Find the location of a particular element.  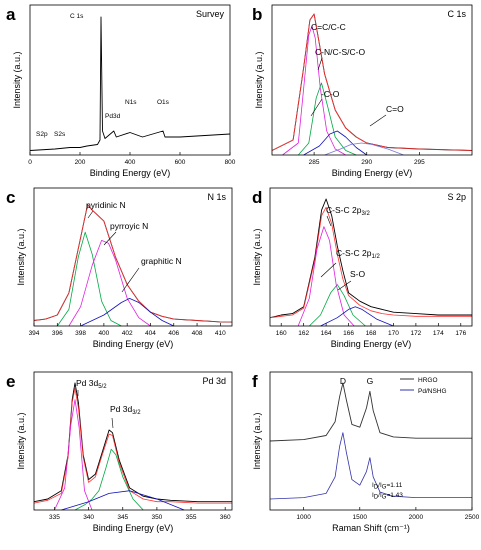

x-tick-label-e-4: 355 is located at coordinates (191, 517).